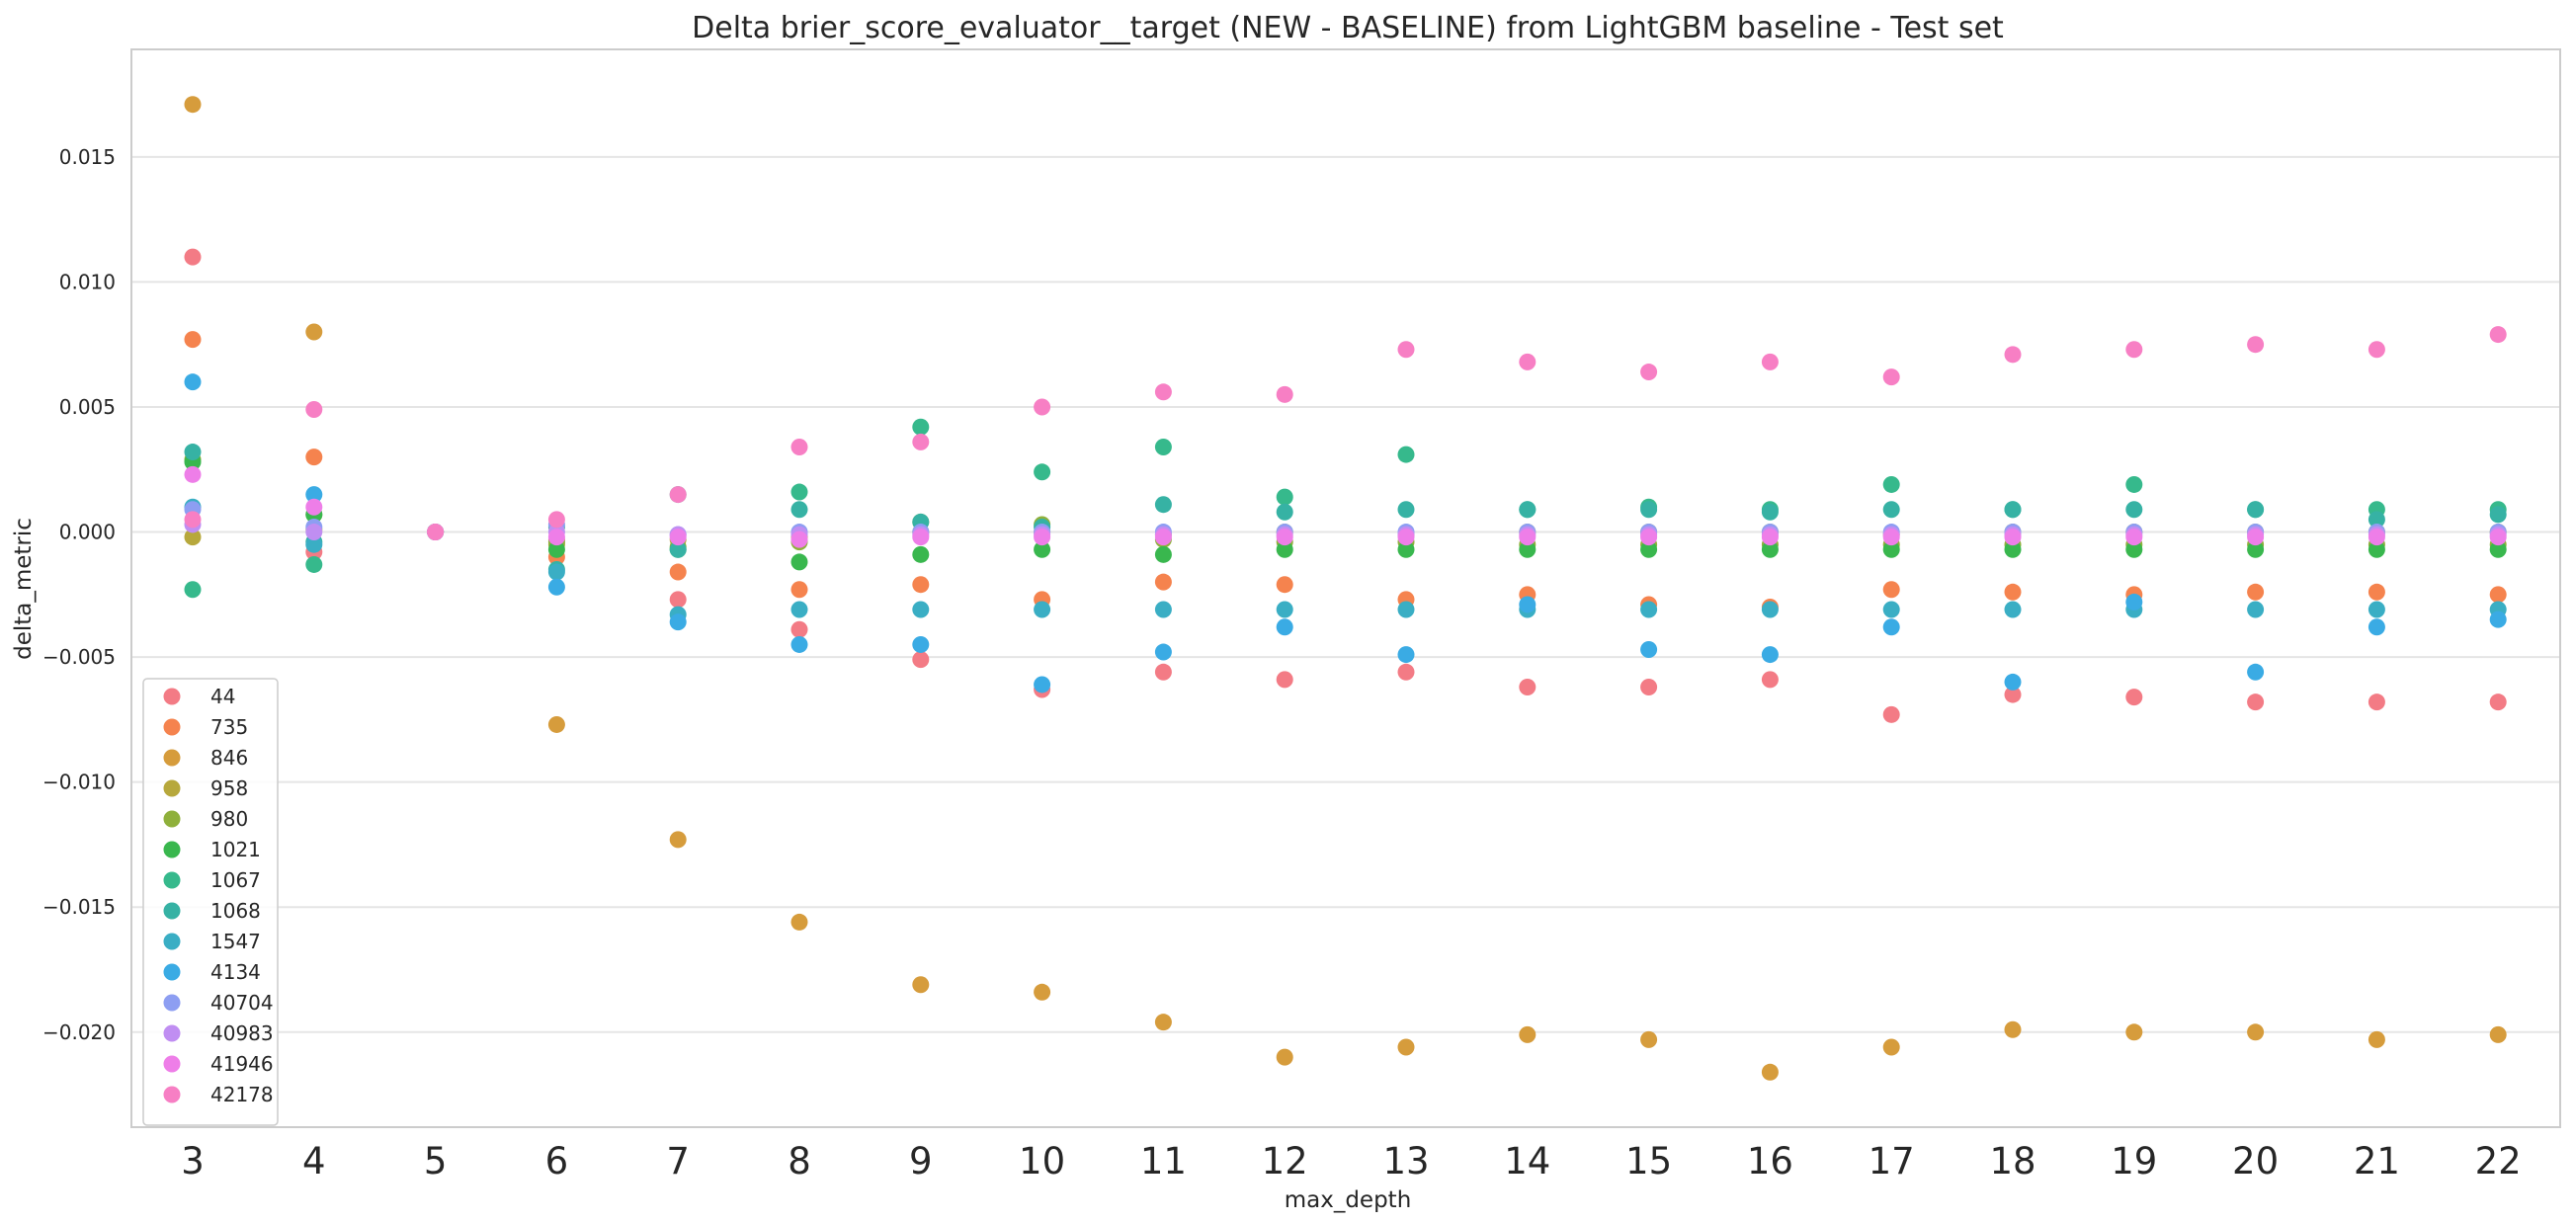 Image resolution: width=2576 pixels, height=1223 pixels. What do you see at coordinates (921, 1161) in the screenshot?
I see `x-tick-label: 9` at bounding box center [921, 1161].